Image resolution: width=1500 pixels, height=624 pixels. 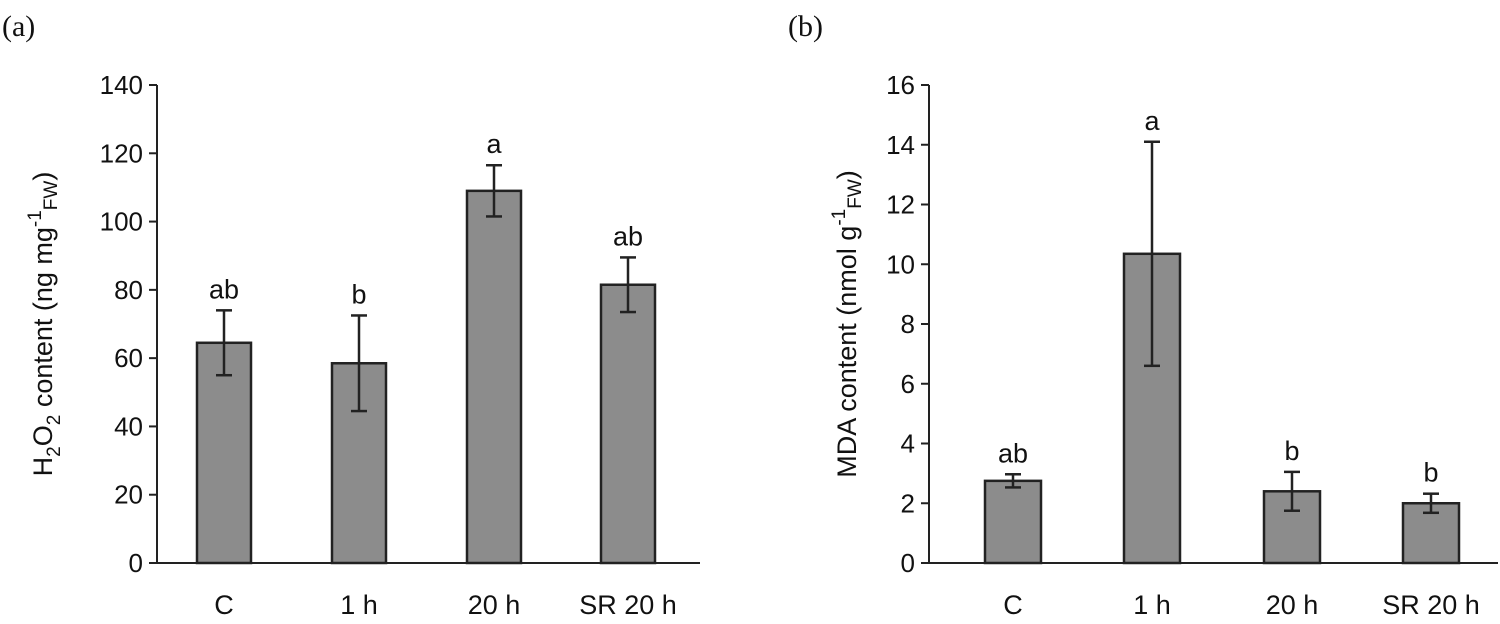 What do you see at coordinates (1013, 453) in the screenshot?
I see `panel-b-significance-label-0: ab` at bounding box center [1013, 453].